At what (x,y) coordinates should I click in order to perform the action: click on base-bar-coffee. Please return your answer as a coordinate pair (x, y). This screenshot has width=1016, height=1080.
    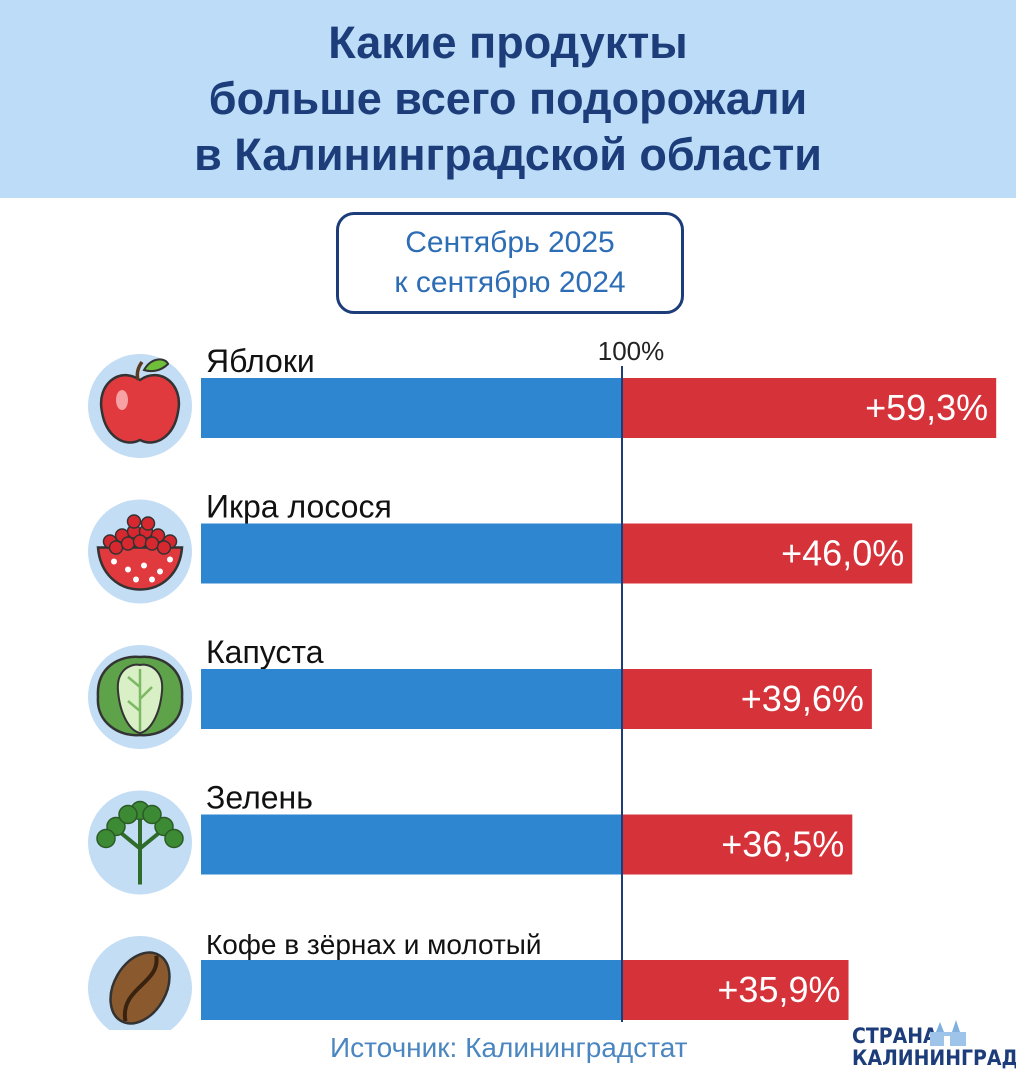
    Looking at the image, I should click on (411, 990).